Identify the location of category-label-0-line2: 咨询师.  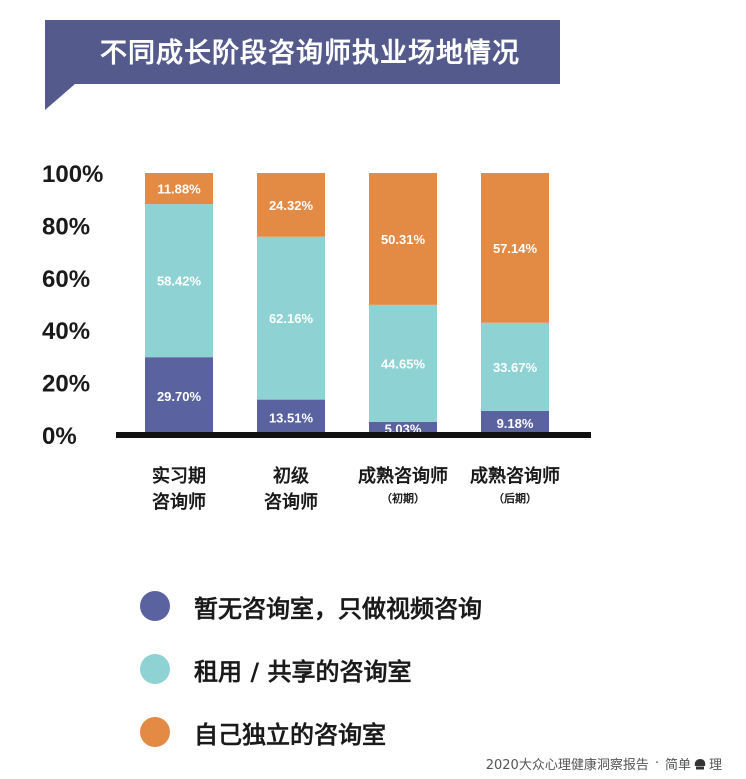
(179, 502).